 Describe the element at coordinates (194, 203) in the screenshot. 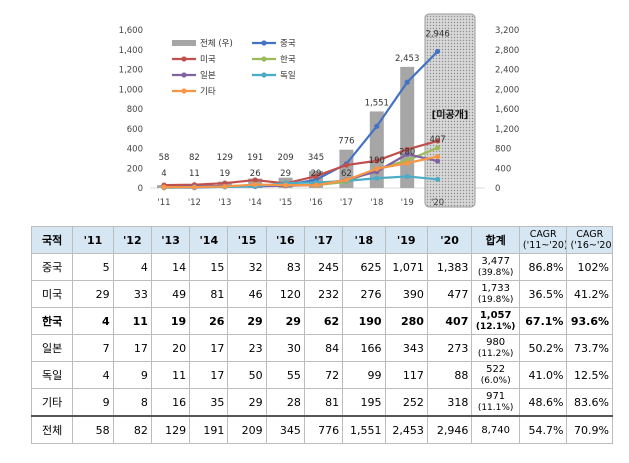

I see `x-axis-tick-label: '12` at that location.